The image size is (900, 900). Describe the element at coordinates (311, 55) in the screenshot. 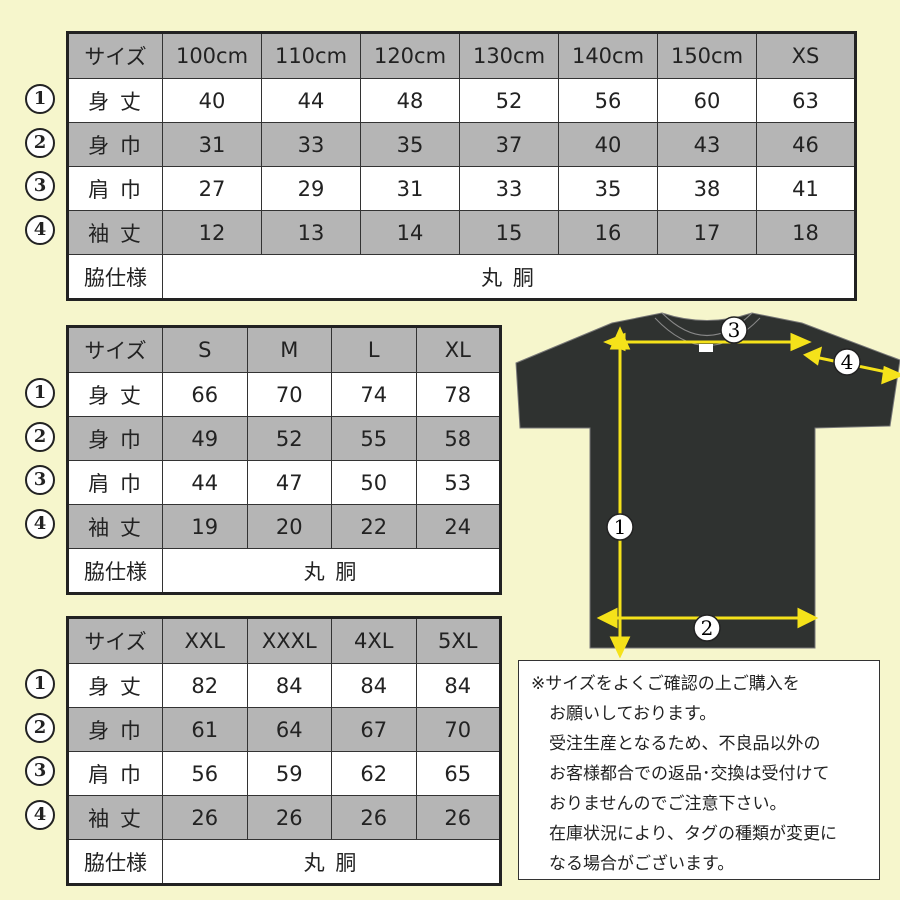

I see `size-column-header: 110cm` at that location.